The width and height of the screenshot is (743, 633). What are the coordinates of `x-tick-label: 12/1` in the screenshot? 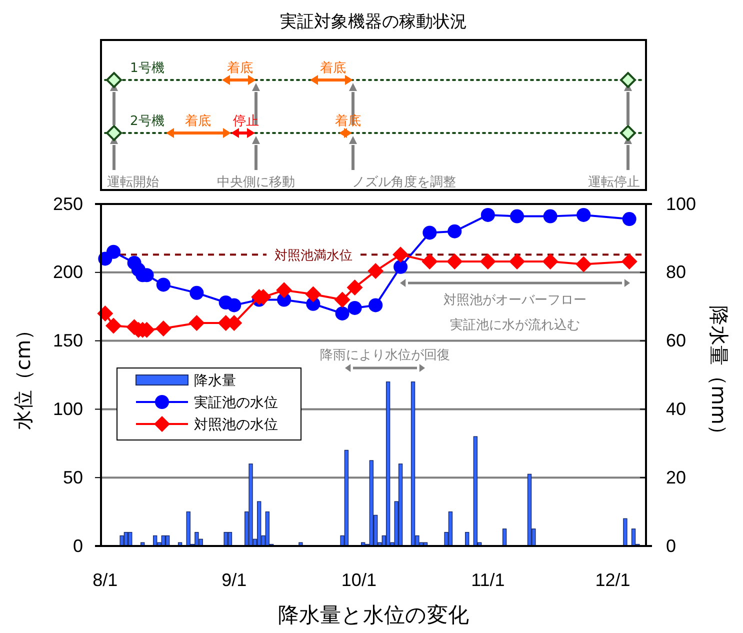 It's located at (612, 580).